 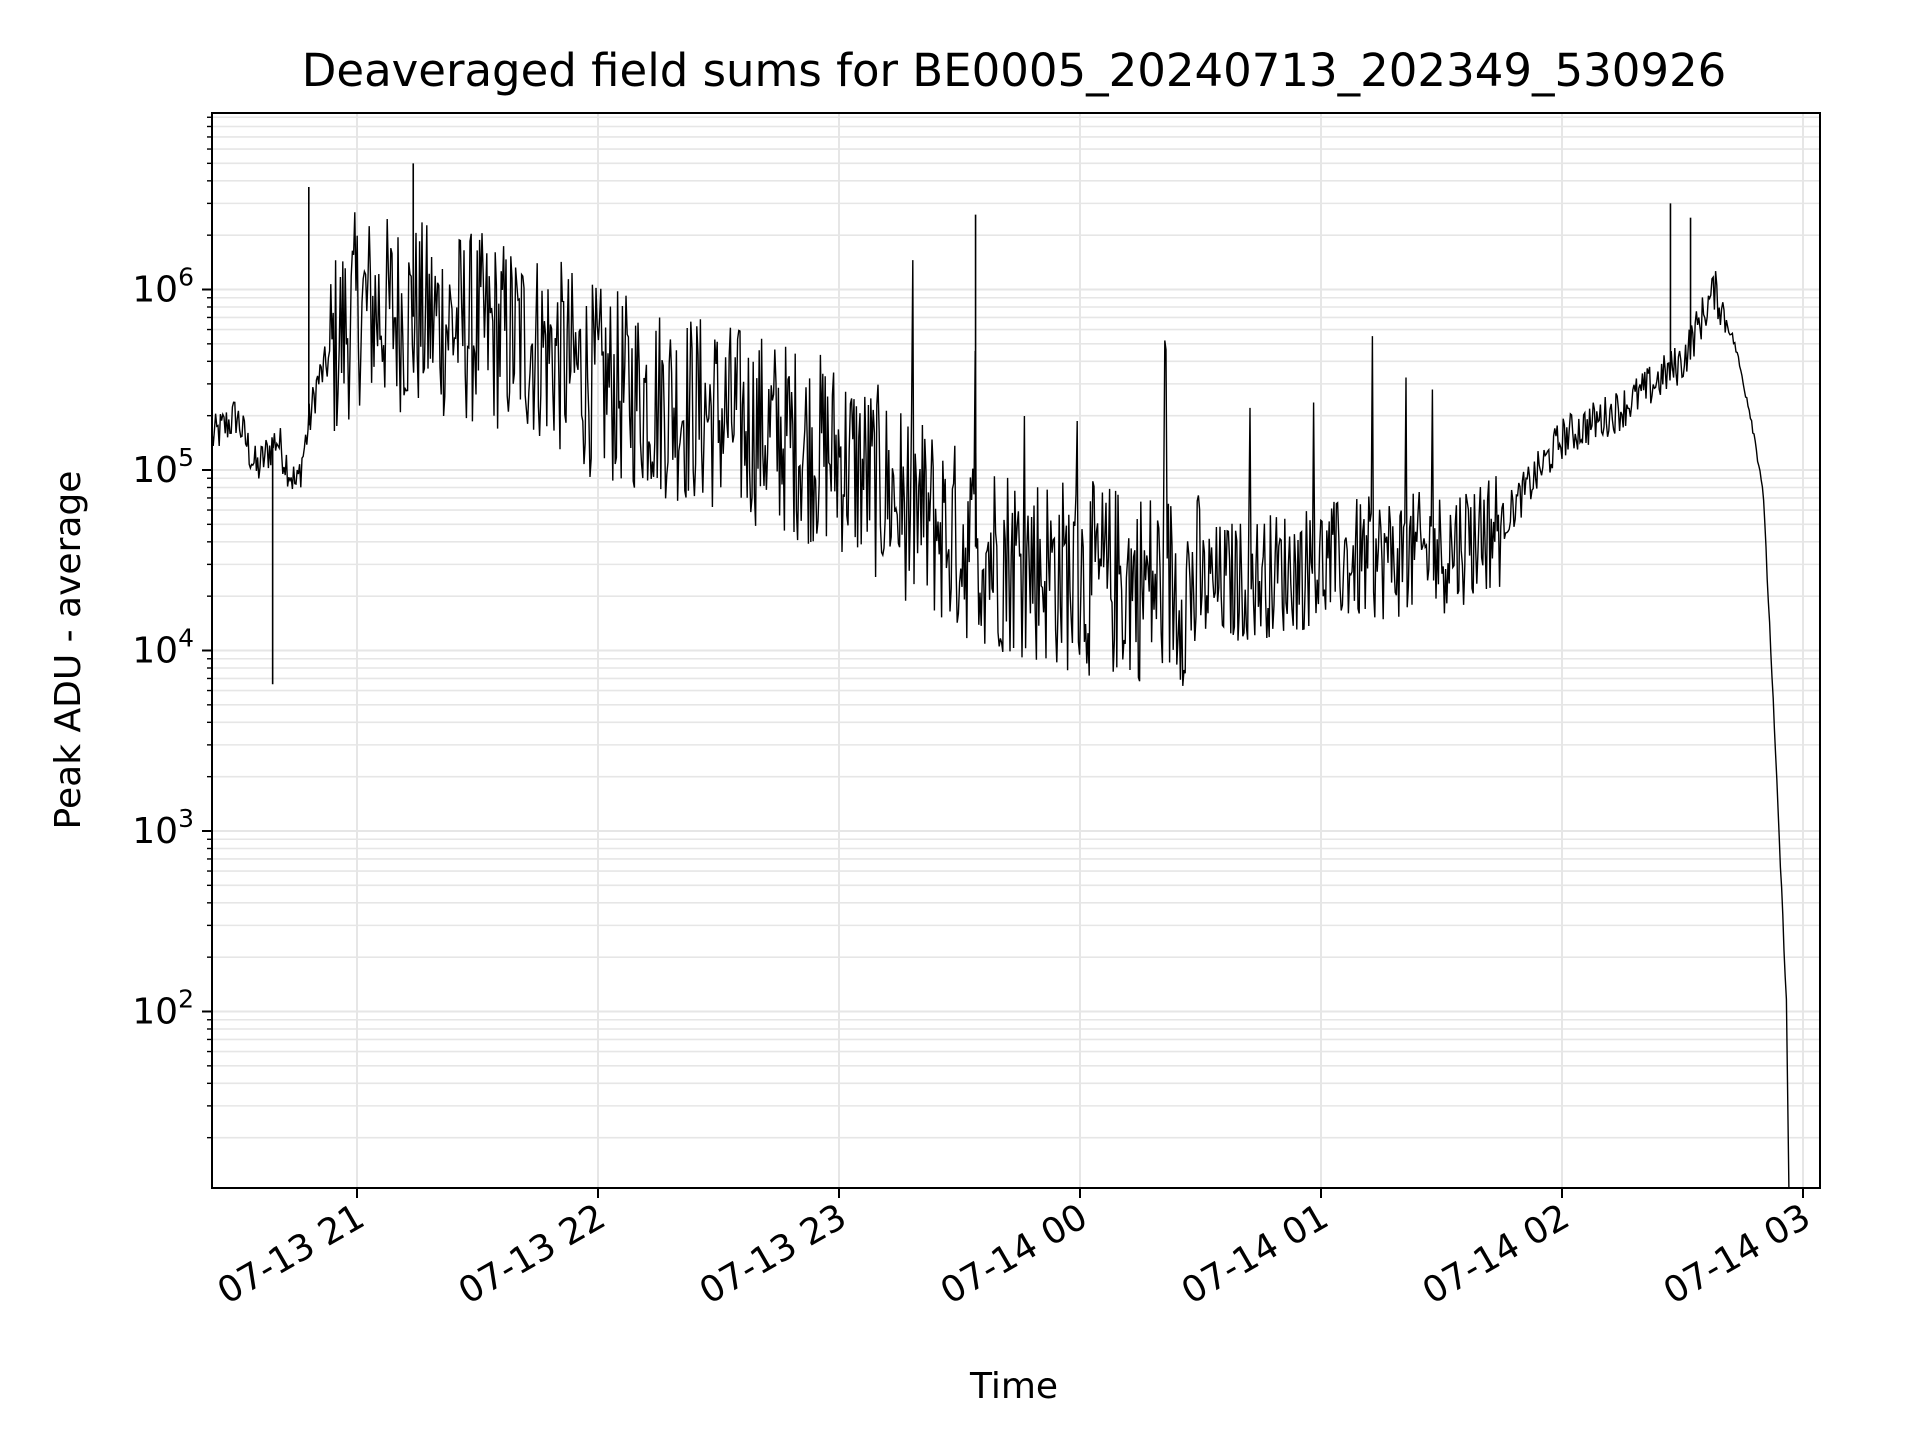 I want to click on y-tick-label: 10³, so click(x=163, y=828).